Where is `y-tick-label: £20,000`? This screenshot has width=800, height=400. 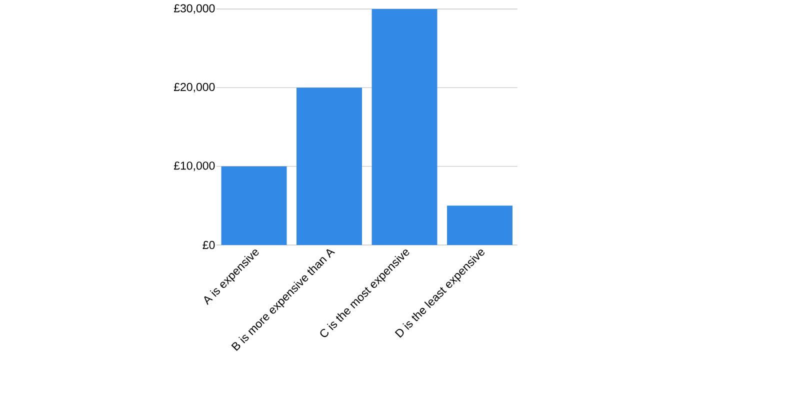 y-tick-label: £20,000 is located at coordinates (194, 87).